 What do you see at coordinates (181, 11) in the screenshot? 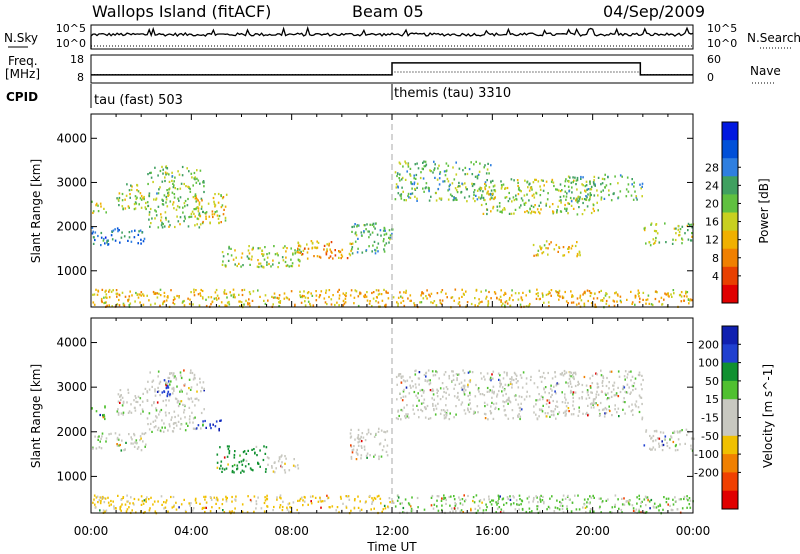
I see `station-title: Wallops Island (fitACF)` at bounding box center [181, 11].